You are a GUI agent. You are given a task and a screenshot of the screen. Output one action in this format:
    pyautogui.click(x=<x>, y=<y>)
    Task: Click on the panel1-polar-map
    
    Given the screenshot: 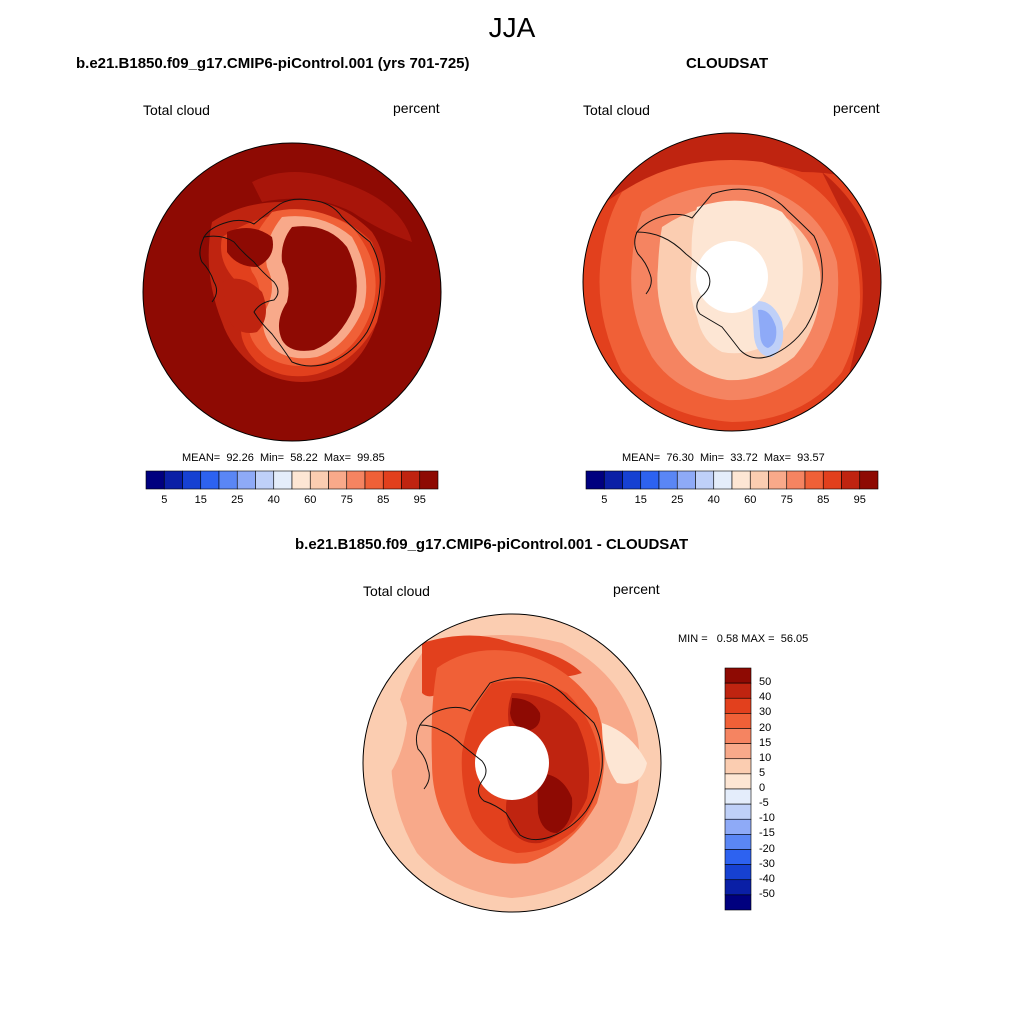 What is the action you would take?
    pyautogui.click(x=292, y=292)
    